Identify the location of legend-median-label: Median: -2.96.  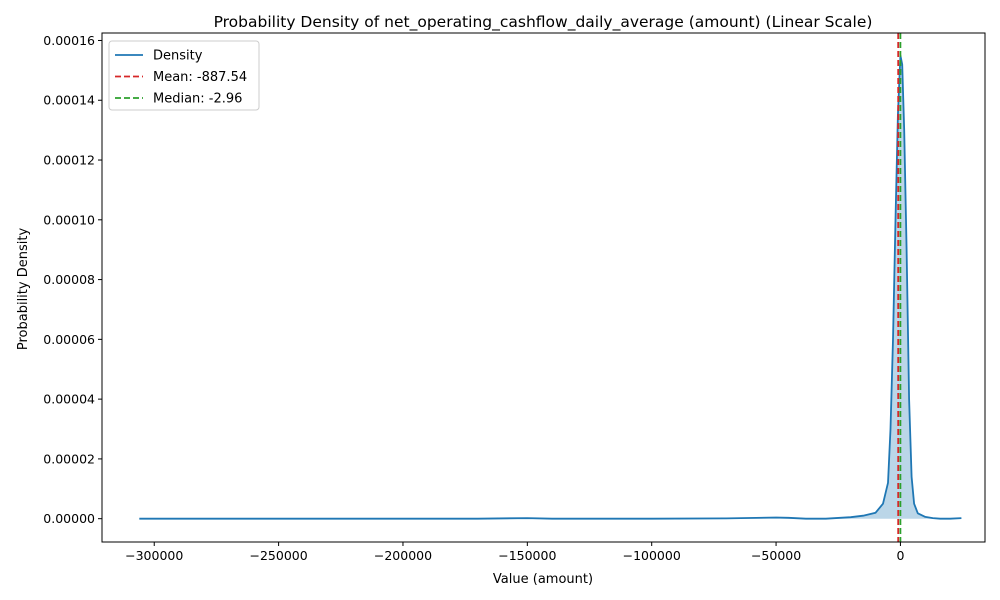
(197, 99).